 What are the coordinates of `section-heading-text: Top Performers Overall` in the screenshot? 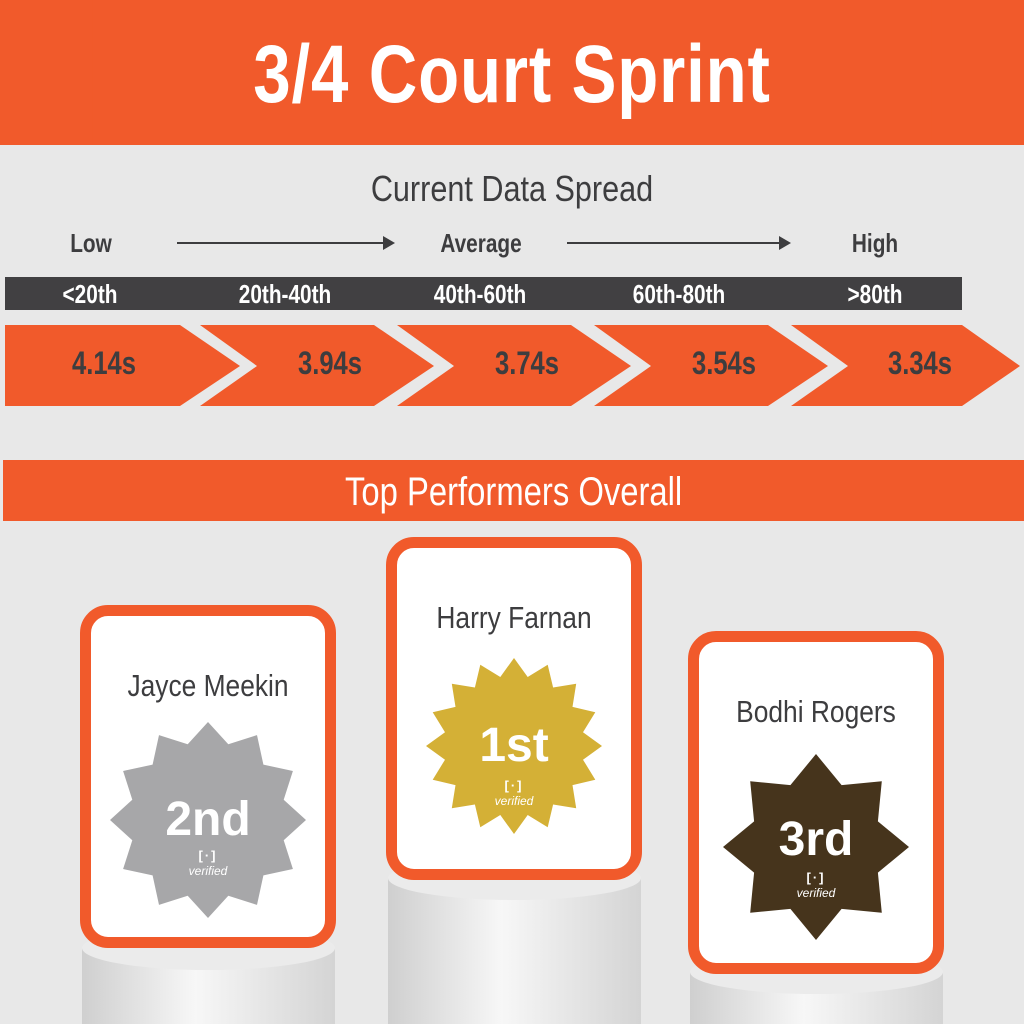 It's located at (513, 492).